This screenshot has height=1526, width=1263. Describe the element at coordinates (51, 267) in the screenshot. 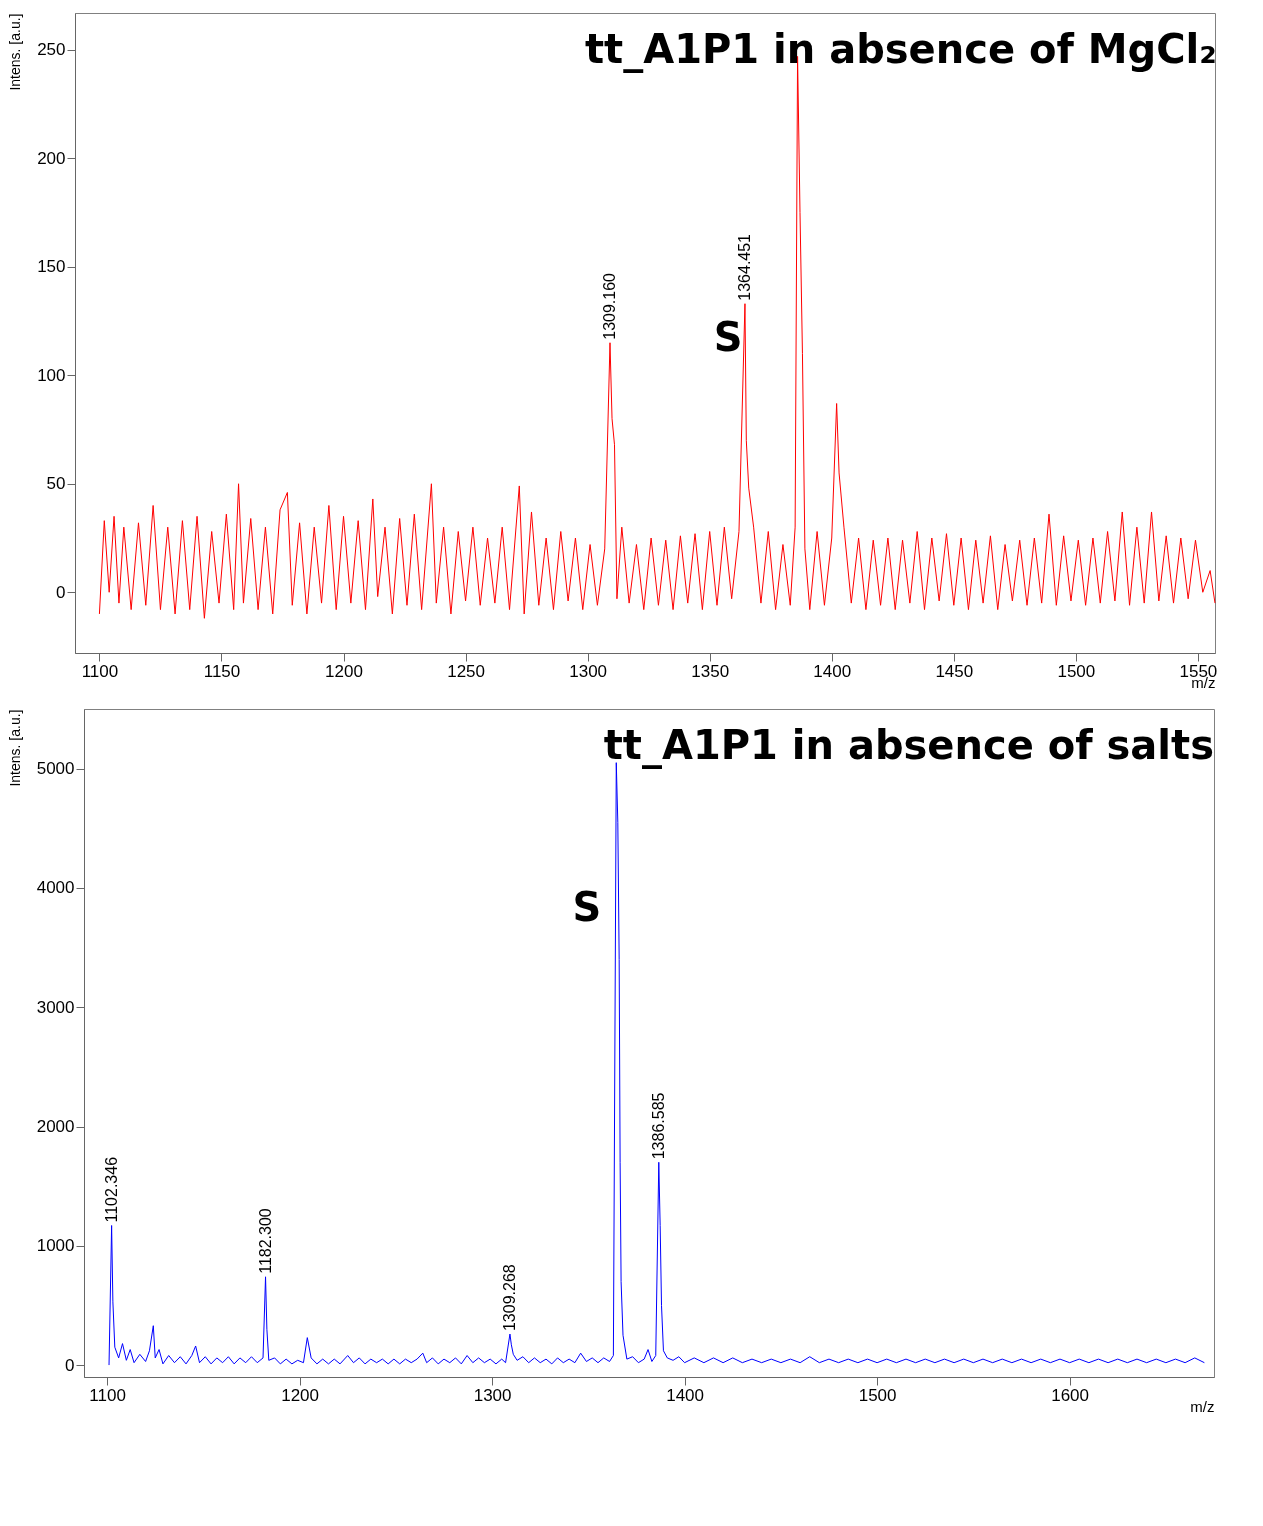

I see `y-tick-label: 150` at that location.